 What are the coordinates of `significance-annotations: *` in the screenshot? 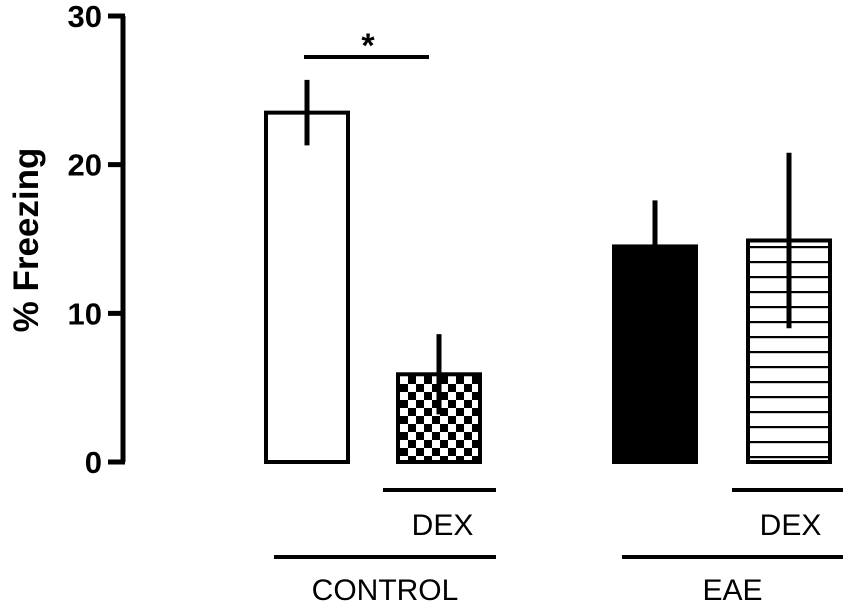 It's located at (366, 46).